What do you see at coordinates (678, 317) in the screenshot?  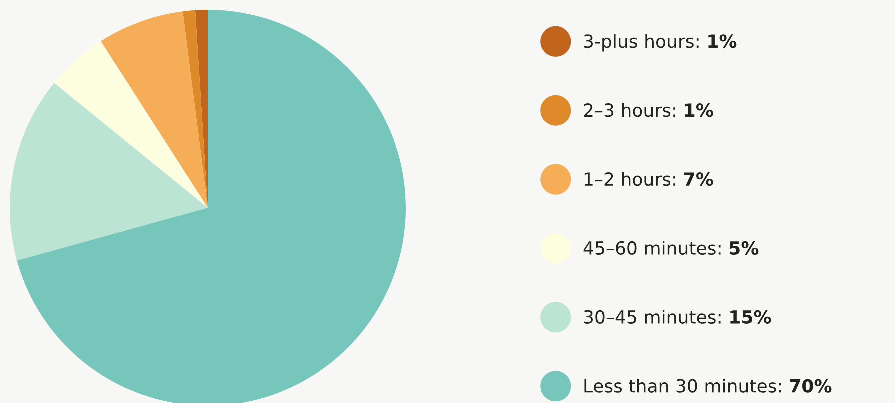 I see `legend-label: 30–45 minutes: 15%` at bounding box center [678, 317].